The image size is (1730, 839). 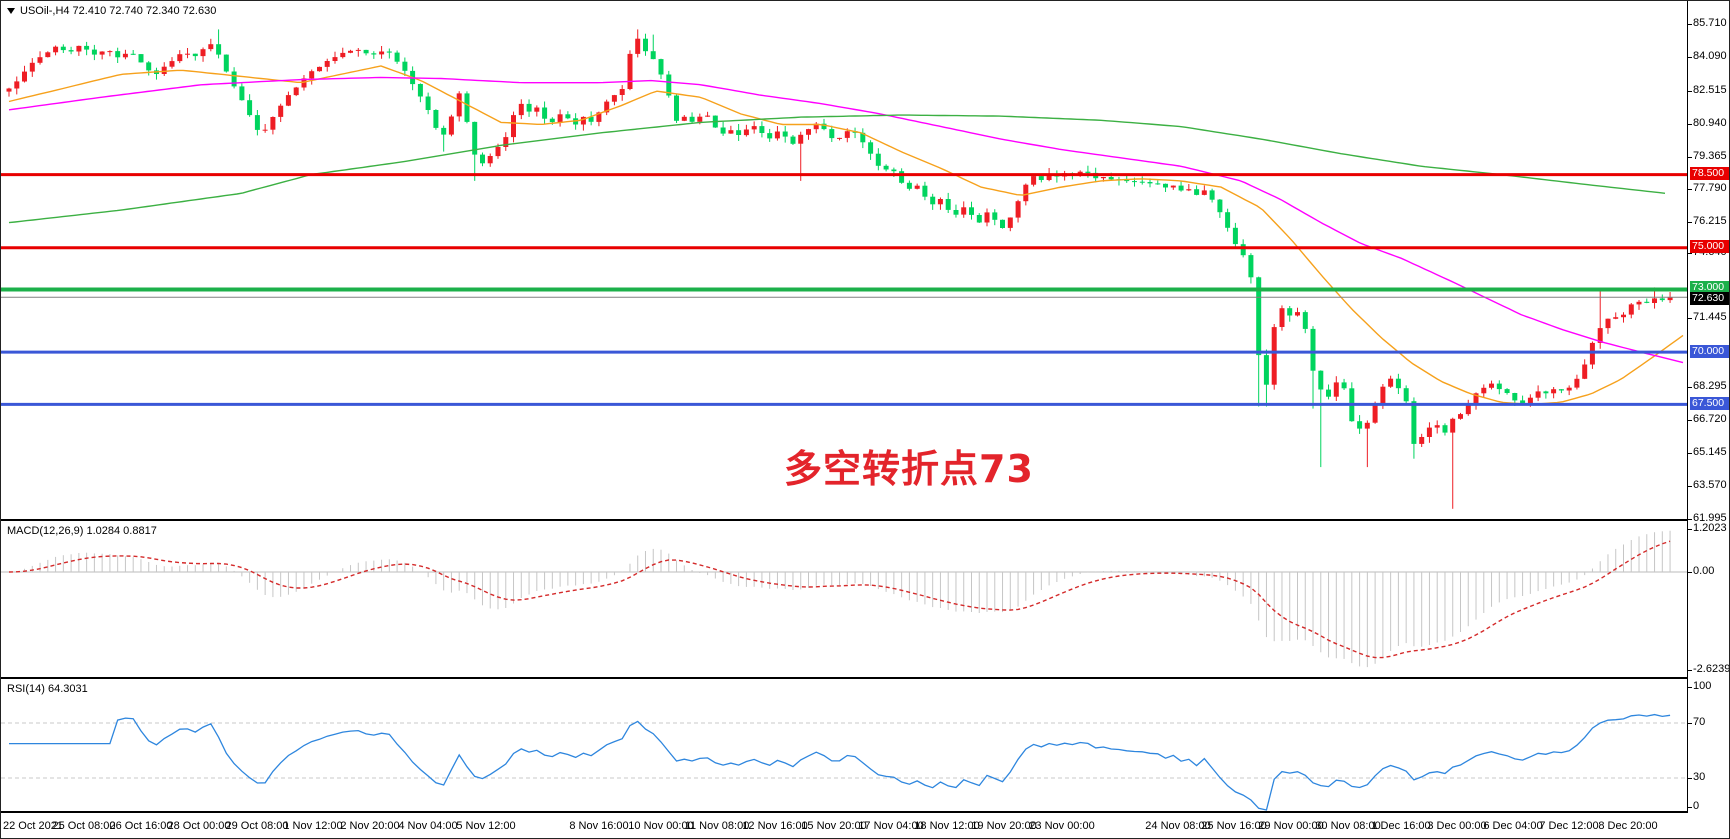 What do you see at coordinates (1628, 826) in the screenshot?
I see `time-axis-label: 8 Dec 20:00` at bounding box center [1628, 826].